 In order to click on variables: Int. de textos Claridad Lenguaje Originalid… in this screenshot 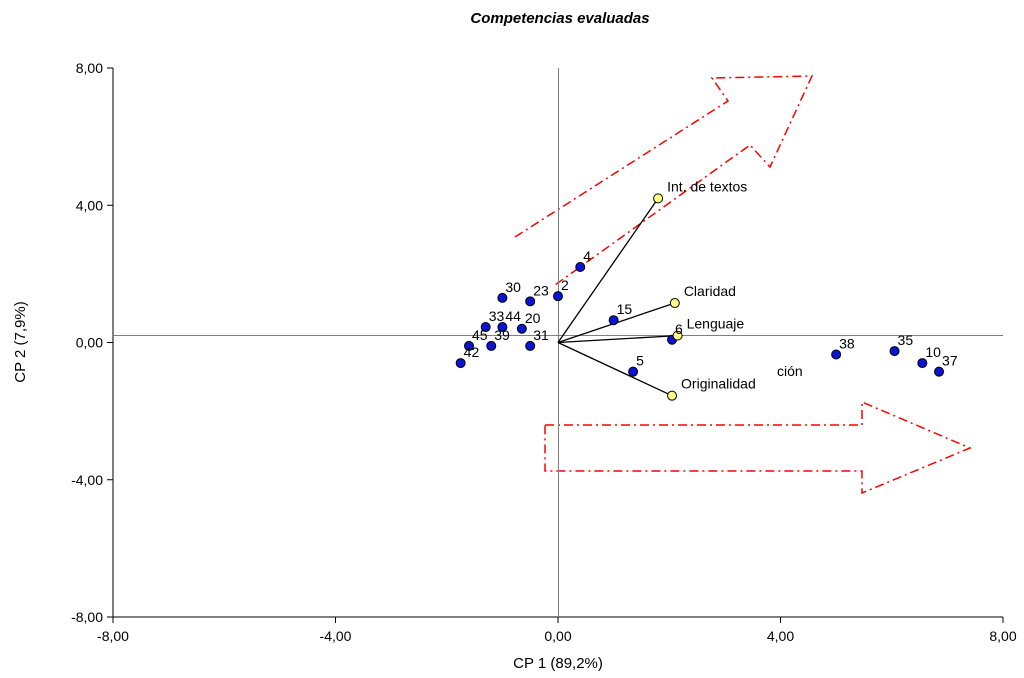, I will do `click(704, 289)`.